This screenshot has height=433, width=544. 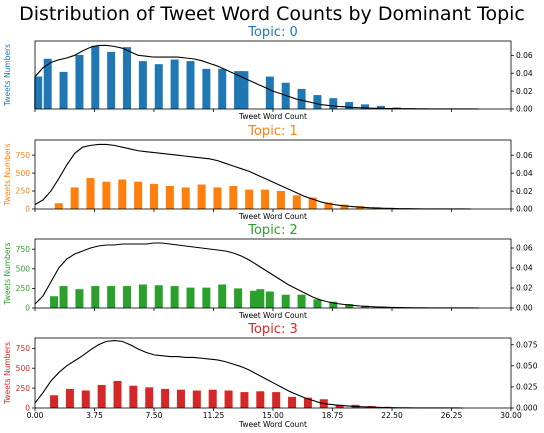 What do you see at coordinates (23, 288) in the screenshot?
I see `y-tick-label-topic-2-1: 250` at bounding box center [23, 288].